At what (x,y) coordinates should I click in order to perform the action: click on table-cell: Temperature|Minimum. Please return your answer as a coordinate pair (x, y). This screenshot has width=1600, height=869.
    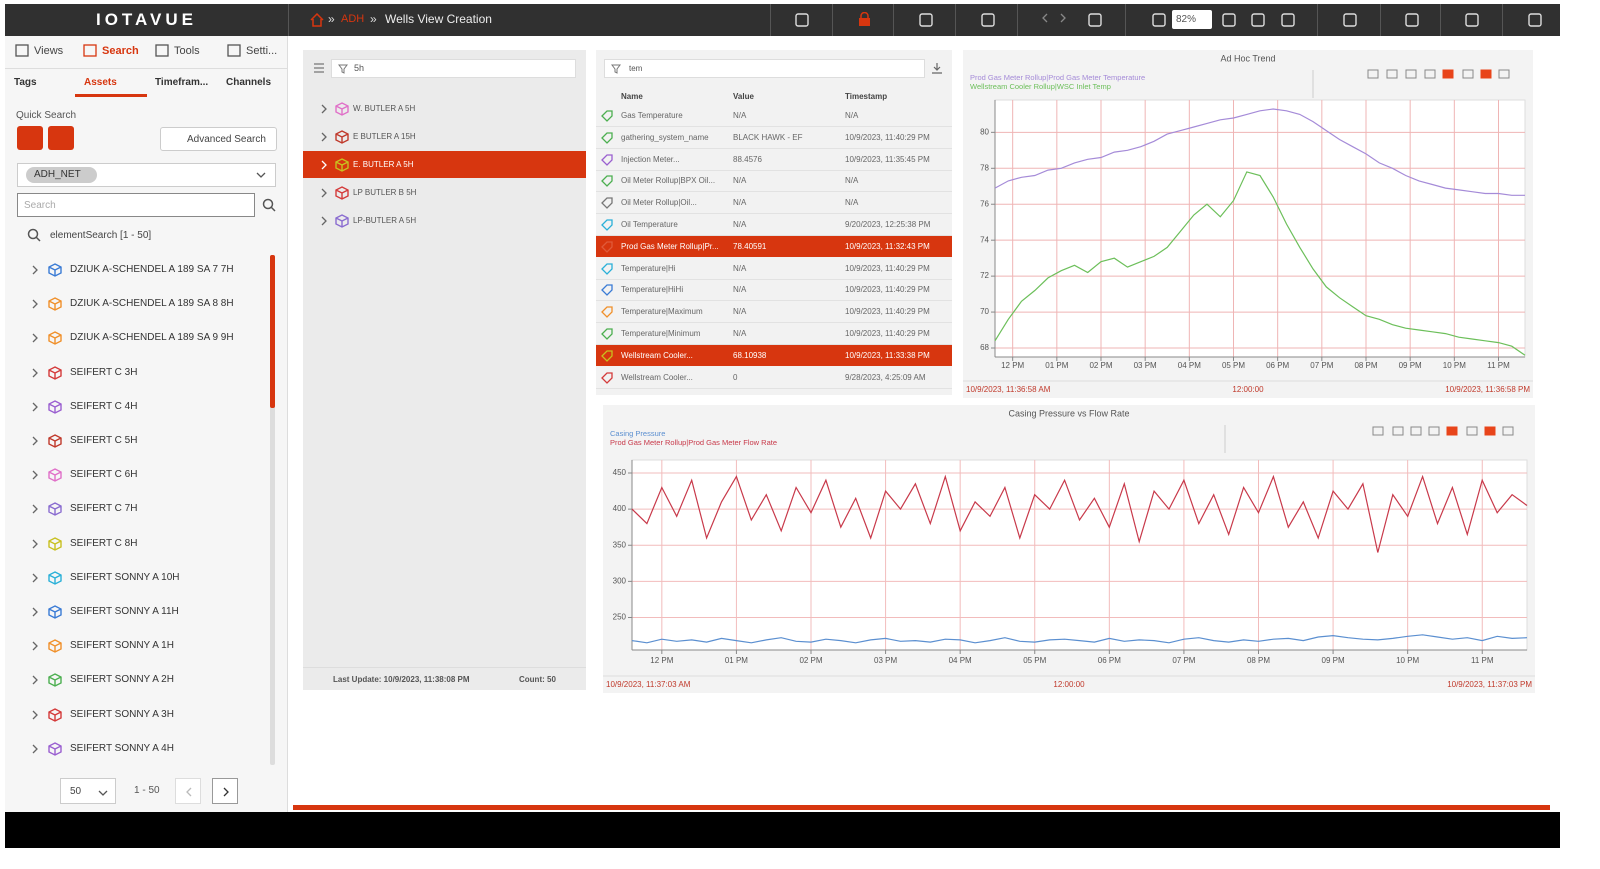
    Looking at the image, I should click on (661, 333).